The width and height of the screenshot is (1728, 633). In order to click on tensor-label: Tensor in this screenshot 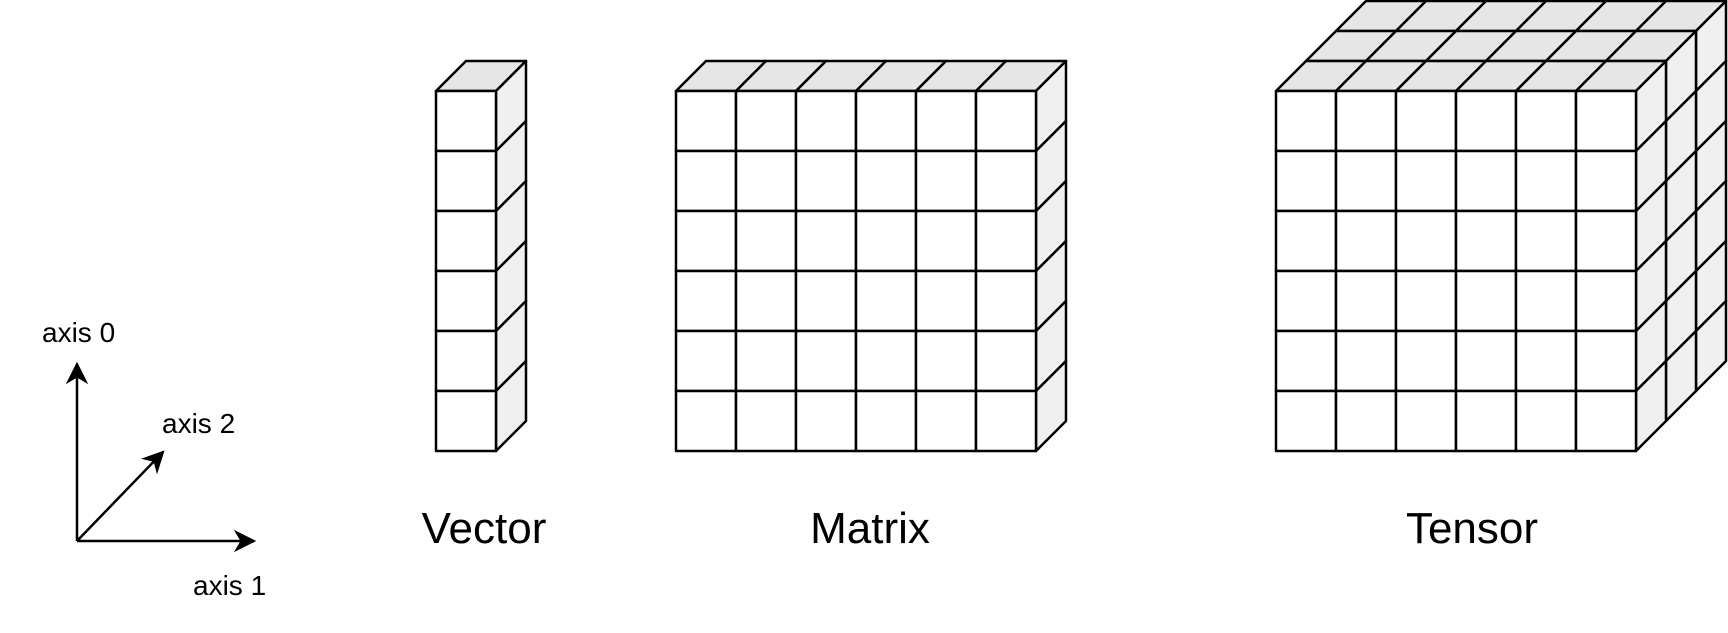, I will do `click(1472, 528)`.